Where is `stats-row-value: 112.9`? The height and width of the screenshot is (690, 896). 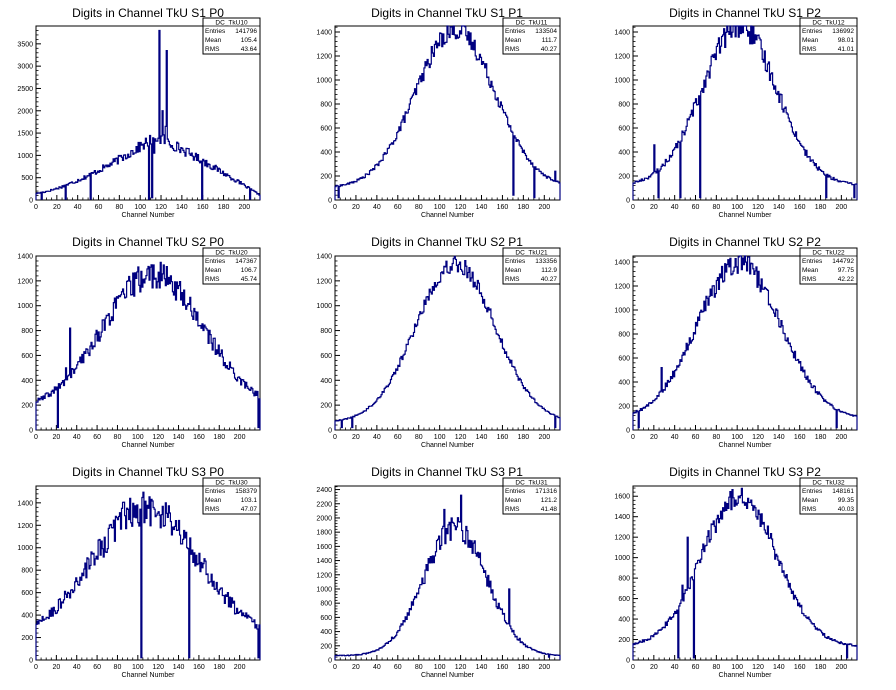
stats-row-value: 112.9 is located at coordinates (549, 270).